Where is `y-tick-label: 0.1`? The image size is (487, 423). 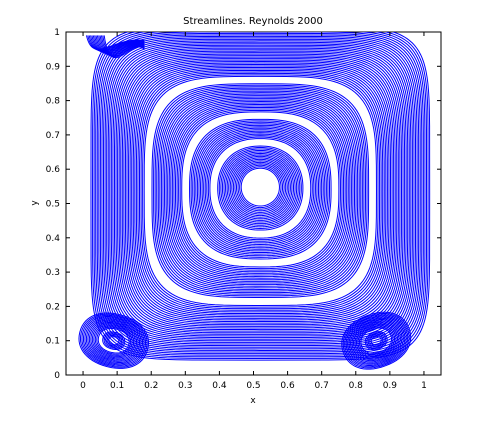
y-tick-label: 0.1 is located at coordinates (53, 342).